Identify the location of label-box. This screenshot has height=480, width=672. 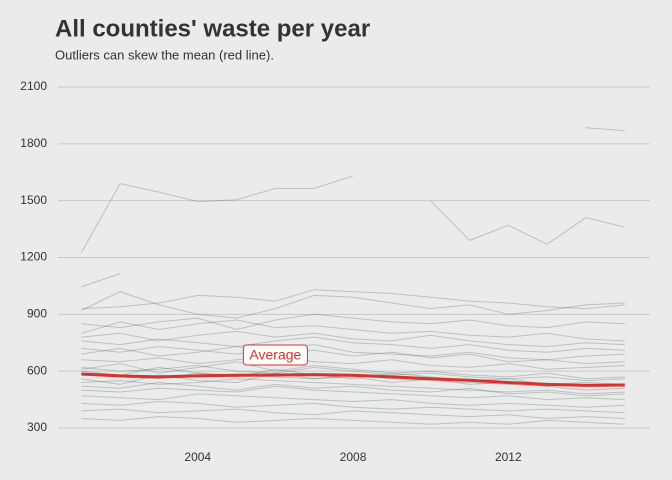
(275, 355).